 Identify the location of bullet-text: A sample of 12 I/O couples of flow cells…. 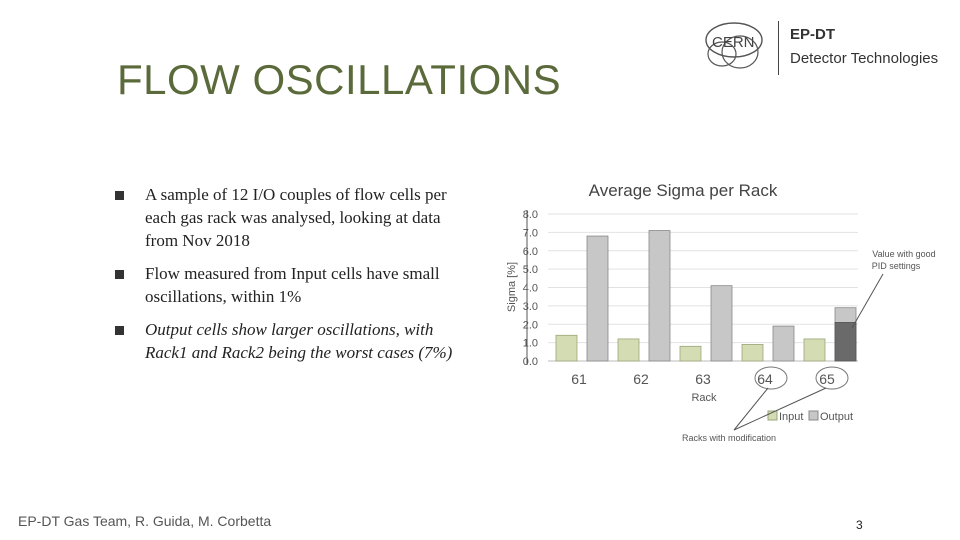
(296, 217).